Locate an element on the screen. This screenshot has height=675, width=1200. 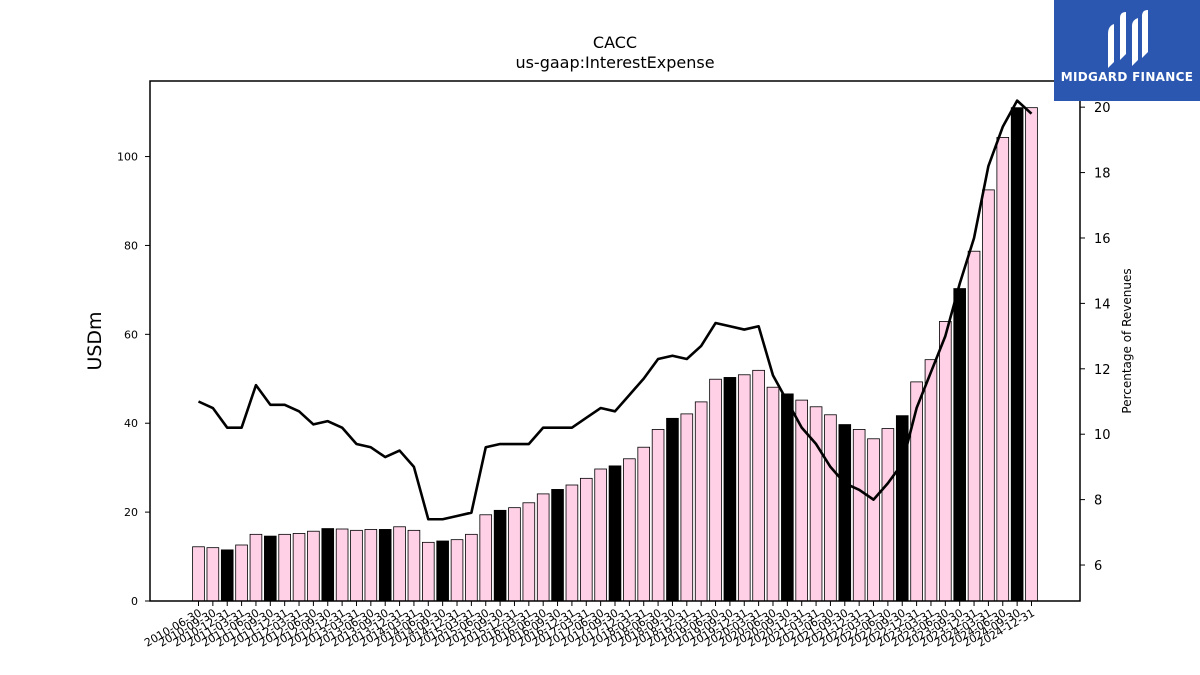
y2-tick-label: 6 is located at coordinates (1098, 566).